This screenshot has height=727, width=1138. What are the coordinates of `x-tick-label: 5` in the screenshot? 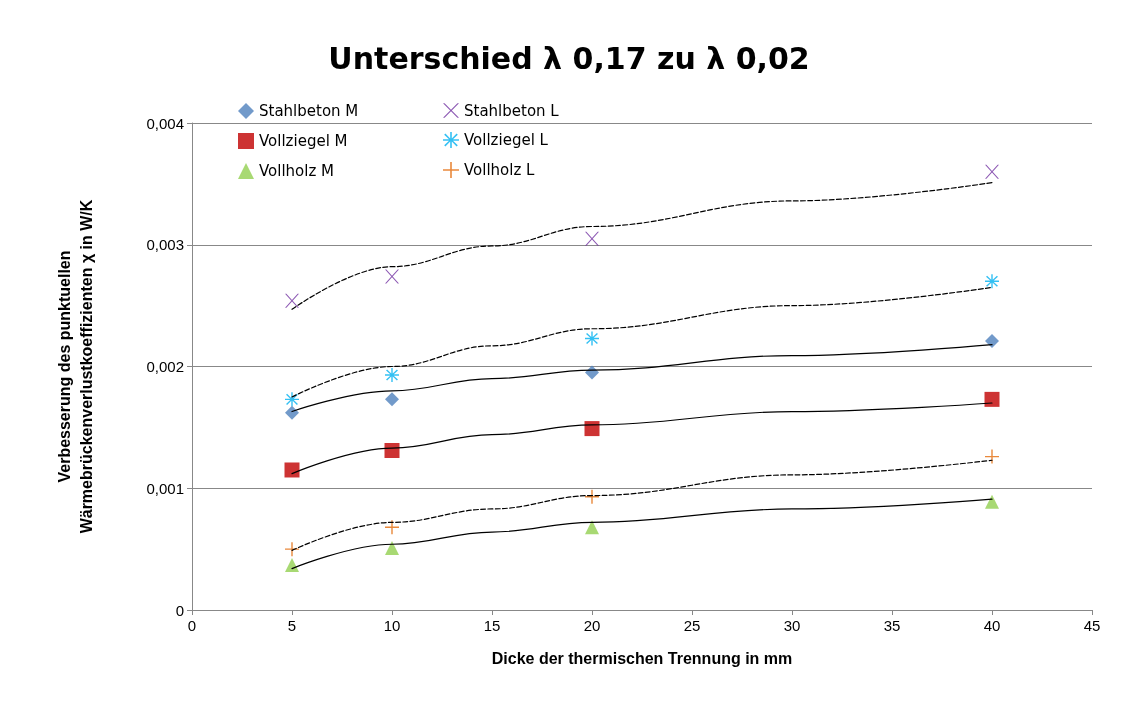 It's located at (292, 625).